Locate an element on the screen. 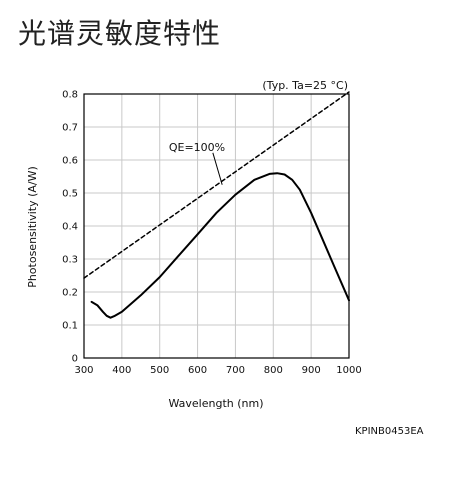  y-tick-label: 0.7 is located at coordinates (70, 128).